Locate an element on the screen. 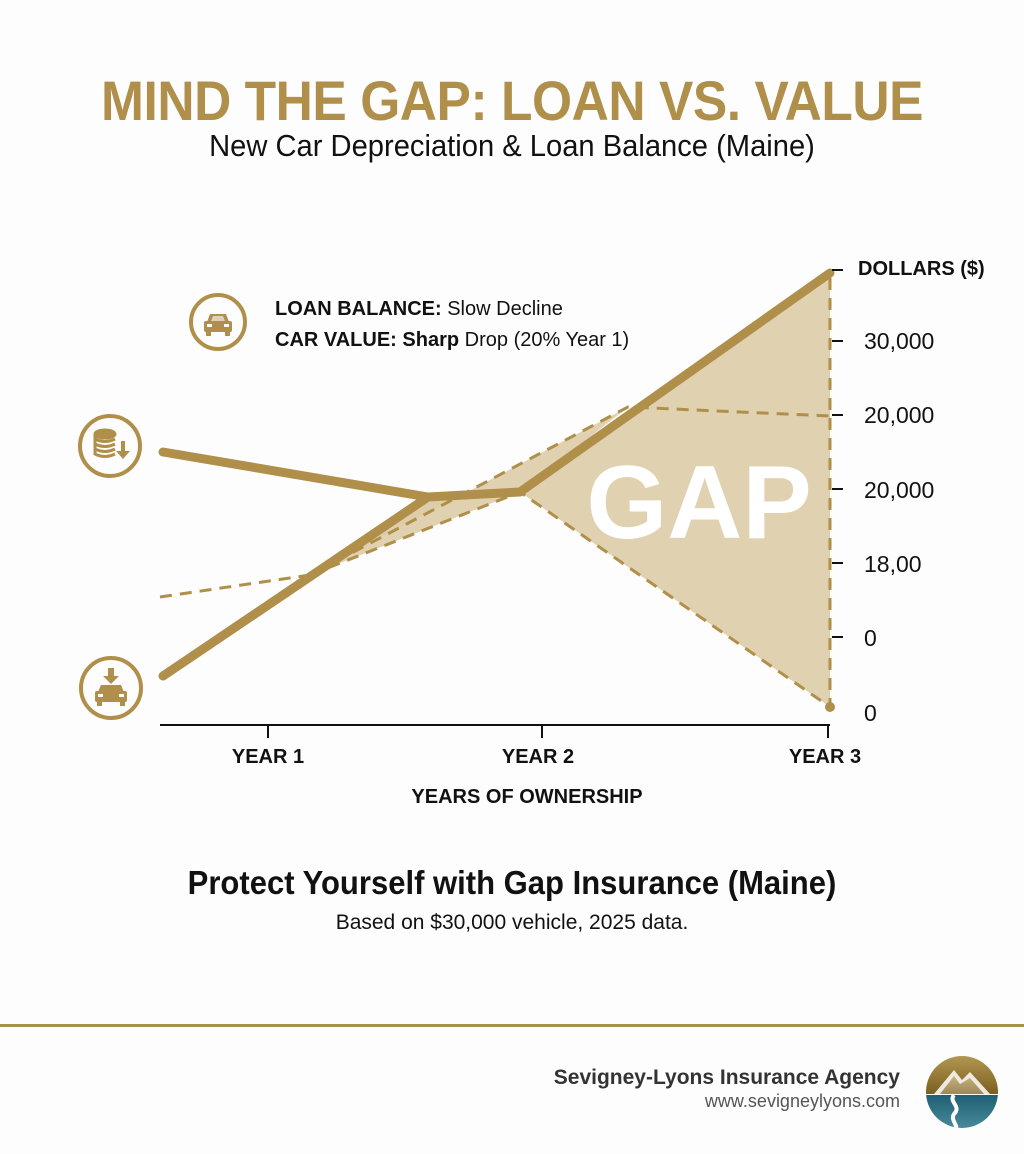  page-title: MIND THE GAP: LOAN VS. VALUE is located at coordinates (512, 100).